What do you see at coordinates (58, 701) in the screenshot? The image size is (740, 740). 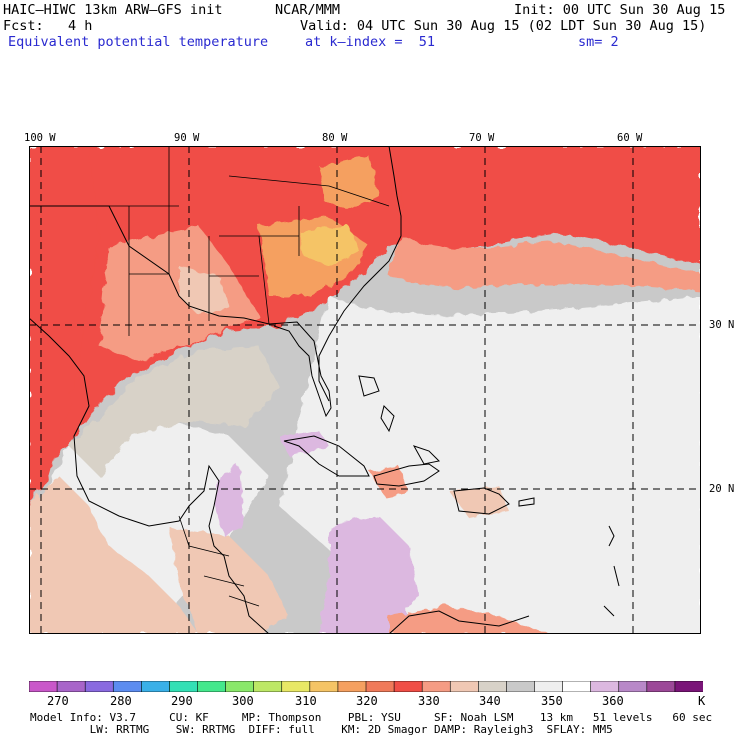 I see `colorbar-tick-270: 270` at bounding box center [58, 701].